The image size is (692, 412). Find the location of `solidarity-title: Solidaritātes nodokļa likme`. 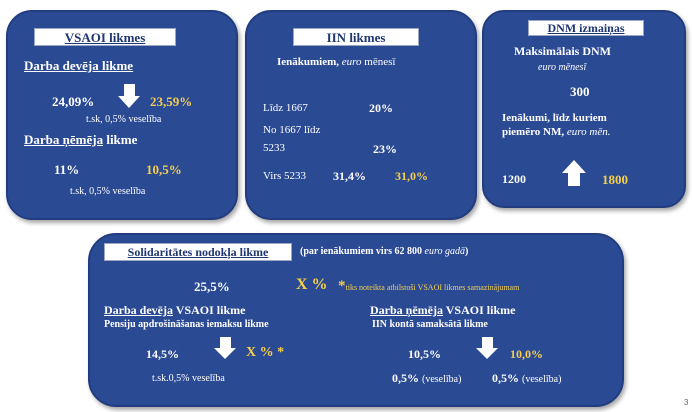

solidarity-title: Solidaritātes nodokļa likme is located at coordinates (198, 252).